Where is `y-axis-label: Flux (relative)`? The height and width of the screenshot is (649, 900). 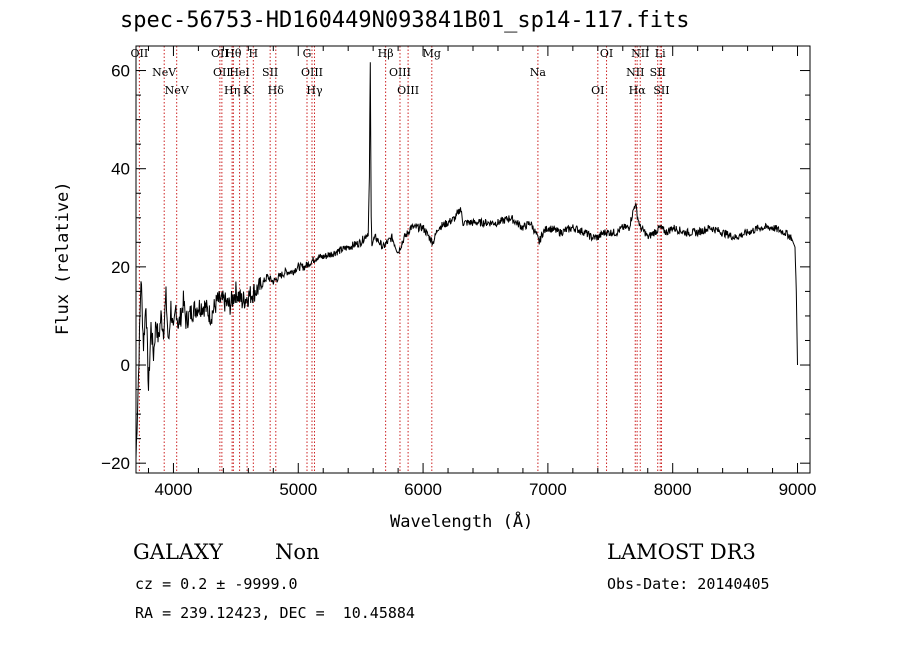
y-axis-label: Flux (relative) is located at coordinates (63, 258).